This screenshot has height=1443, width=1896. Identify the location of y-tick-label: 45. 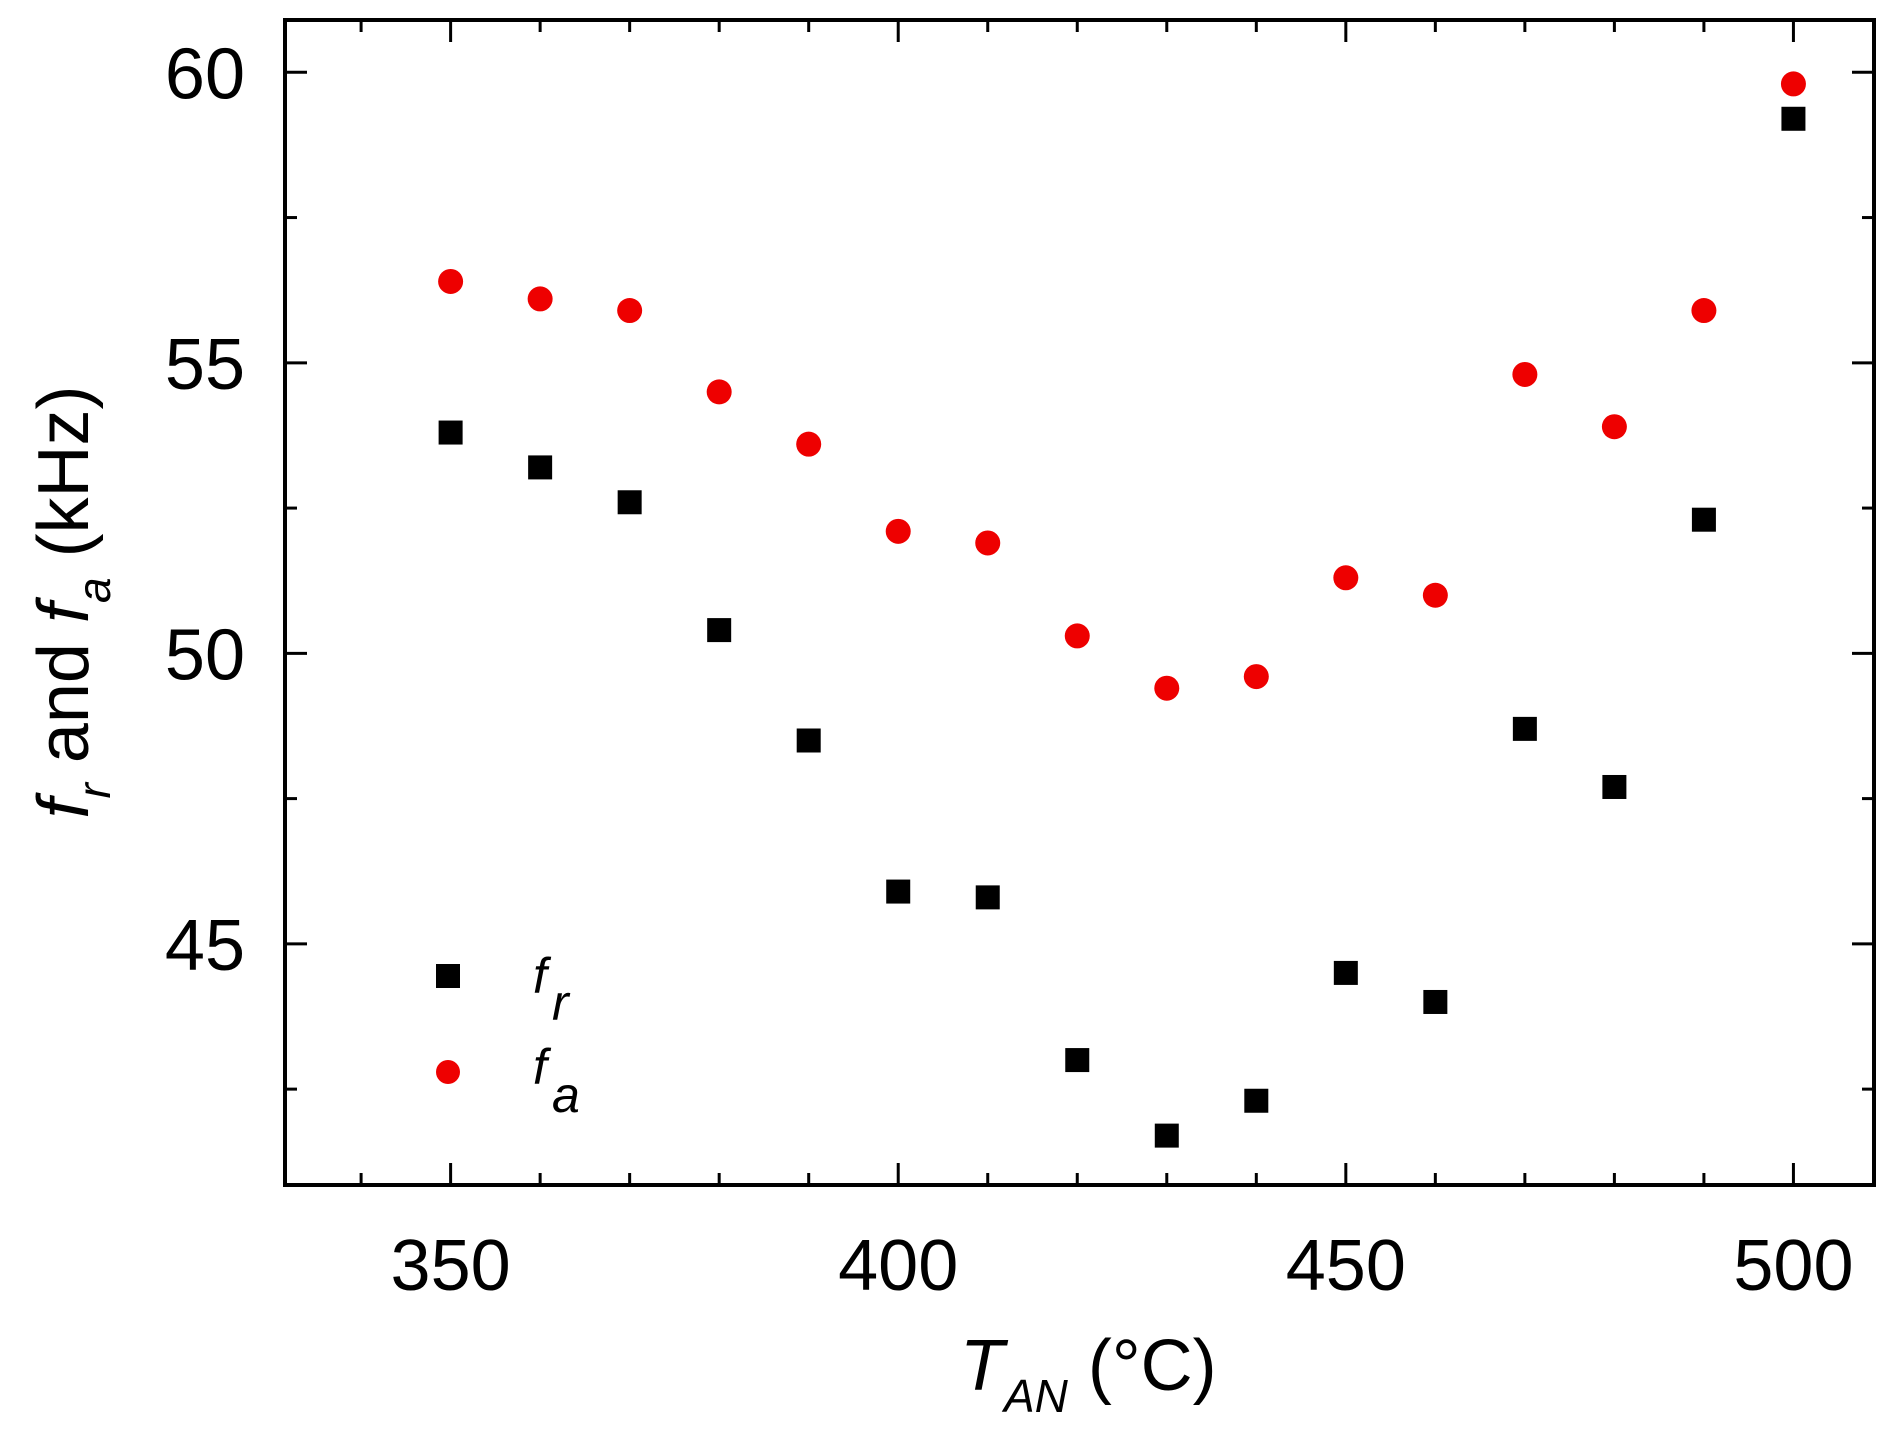
(205, 946).